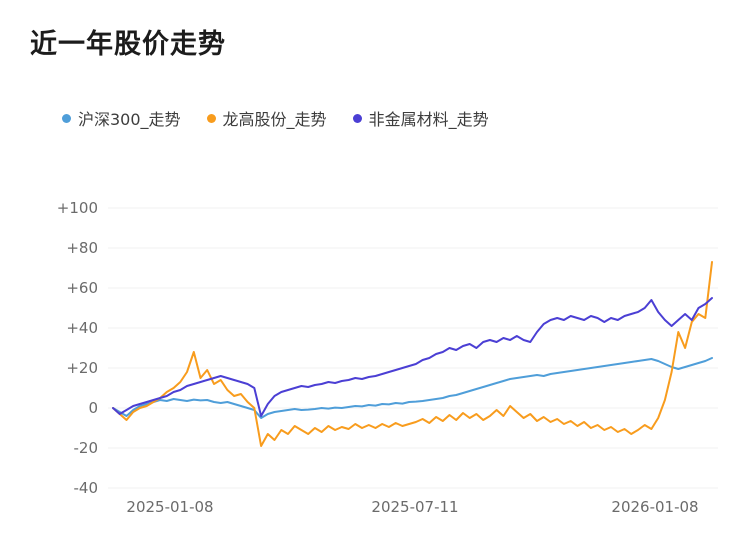 Image resolution: width=750 pixels, height=558 pixels. Describe the element at coordinates (129, 119) in the screenshot. I see `legend-label: 沪深300_走势` at that location.